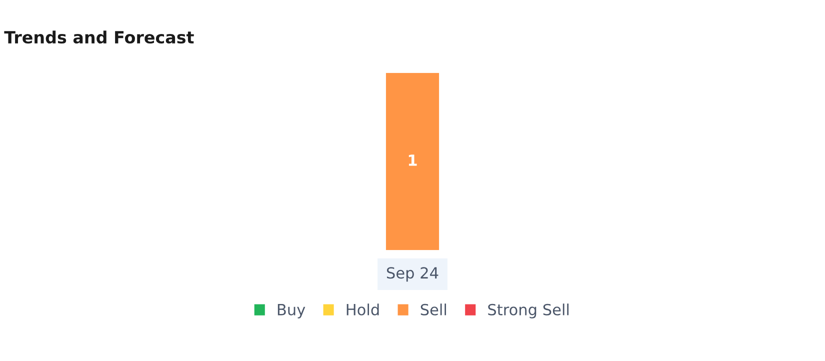 Image resolution: width=825 pixels, height=361 pixels. What do you see at coordinates (433, 310) in the screenshot?
I see `legend-label: Sell` at bounding box center [433, 310].